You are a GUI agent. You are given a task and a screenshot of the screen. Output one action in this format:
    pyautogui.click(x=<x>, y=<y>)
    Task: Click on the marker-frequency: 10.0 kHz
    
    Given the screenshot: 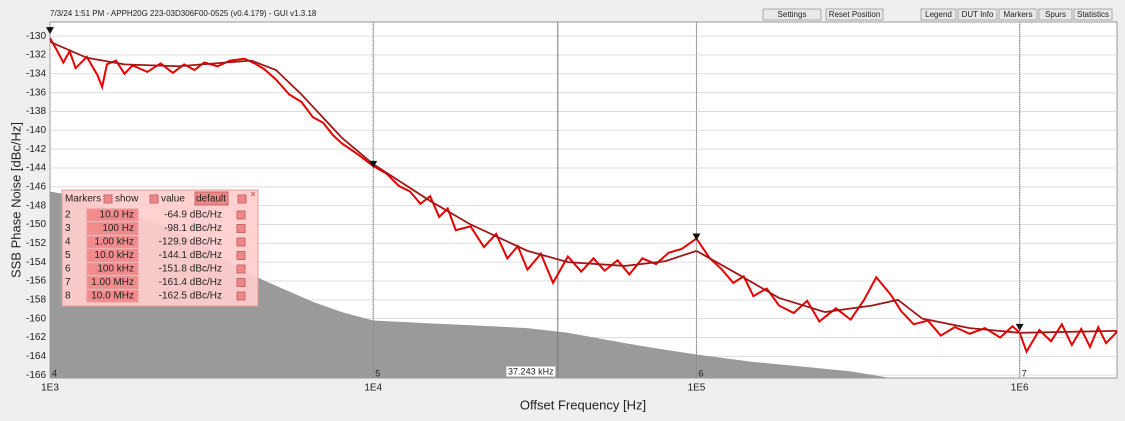 What is the action you would take?
    pyautogui.click(x=114, y=255)
    